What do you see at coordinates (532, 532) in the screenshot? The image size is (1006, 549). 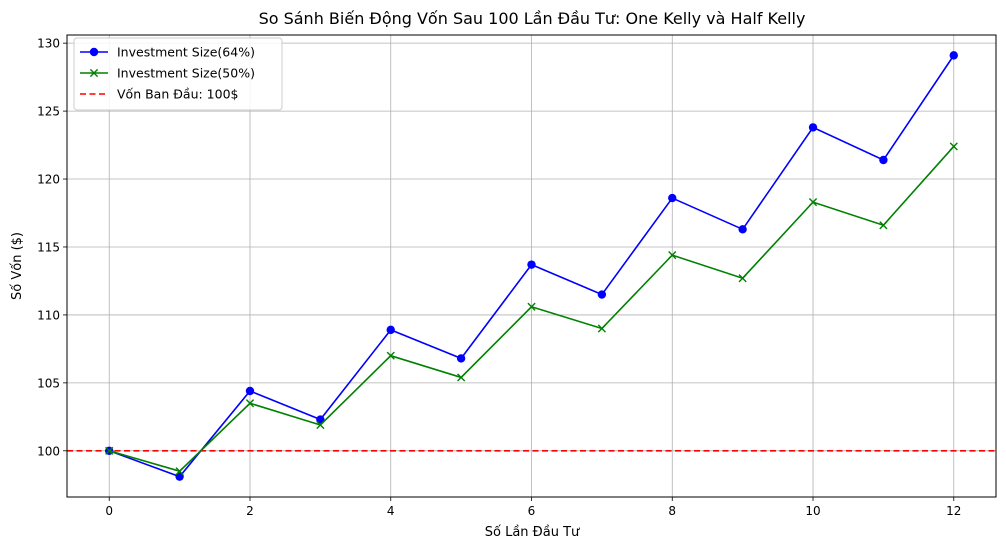 I see `x-axis-label: Số Lần Đầu Tư` at bounding box center [532, 532].